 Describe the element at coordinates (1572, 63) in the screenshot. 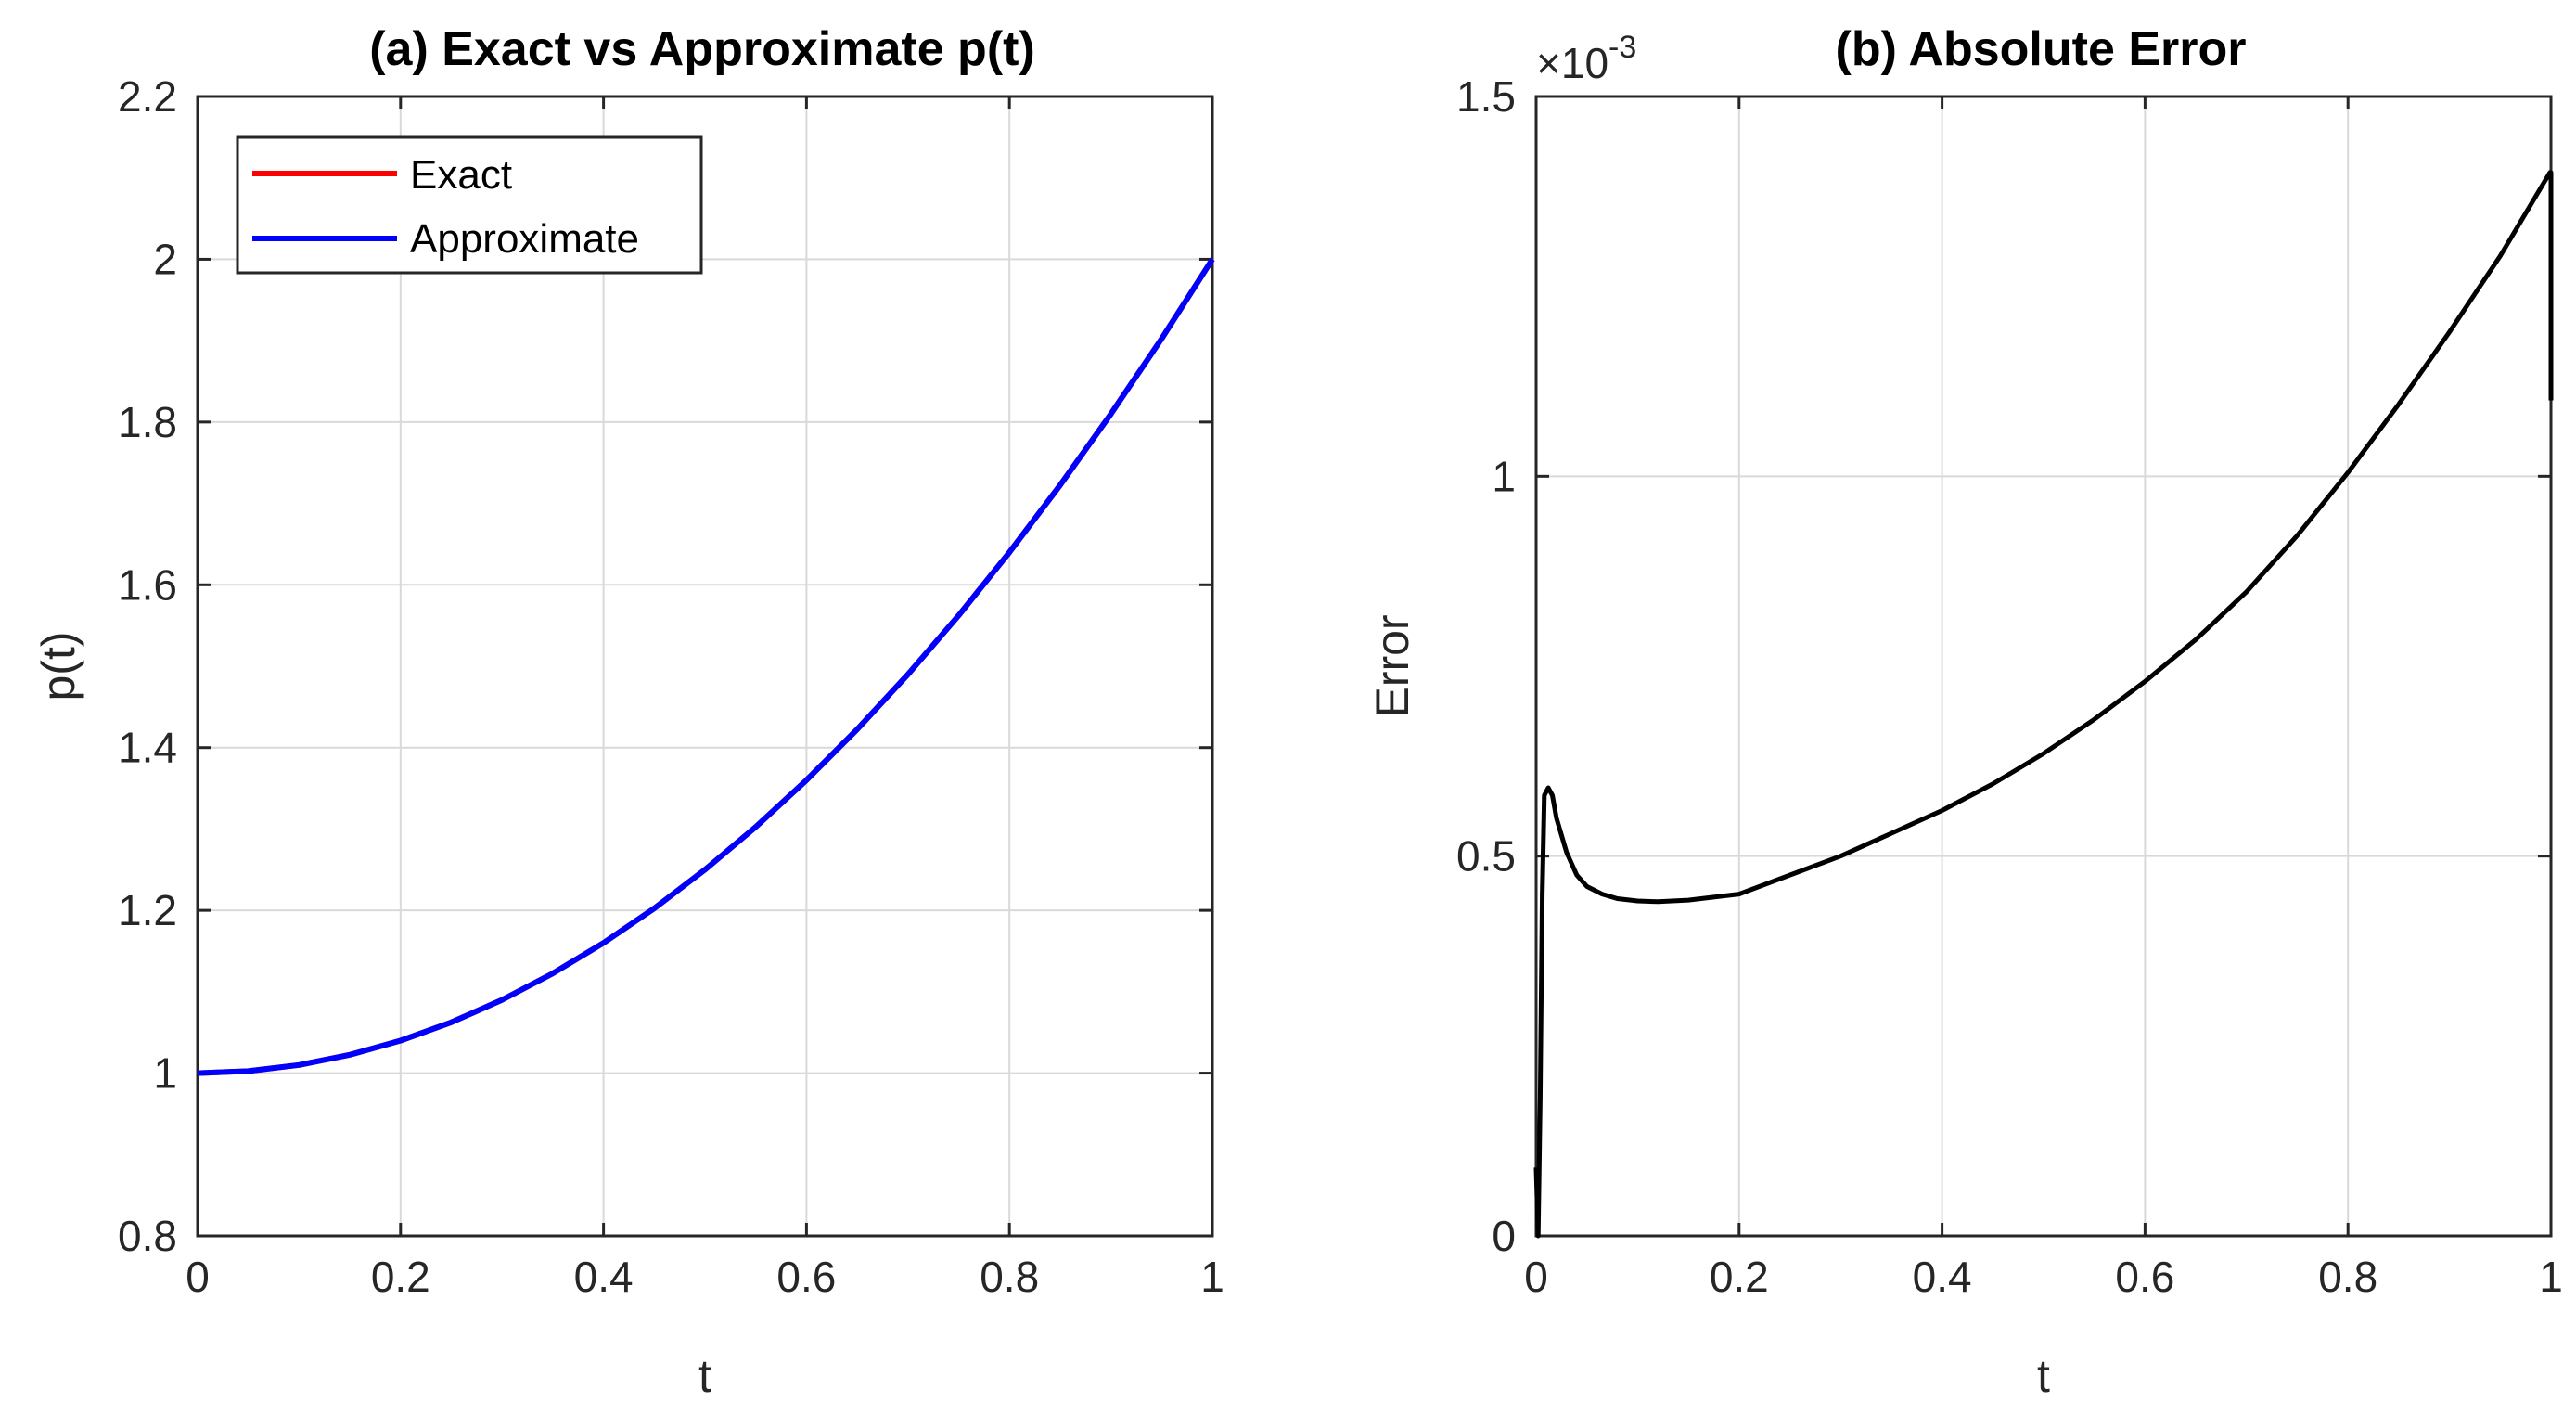

I see `exponent-base: ×10` at that location.